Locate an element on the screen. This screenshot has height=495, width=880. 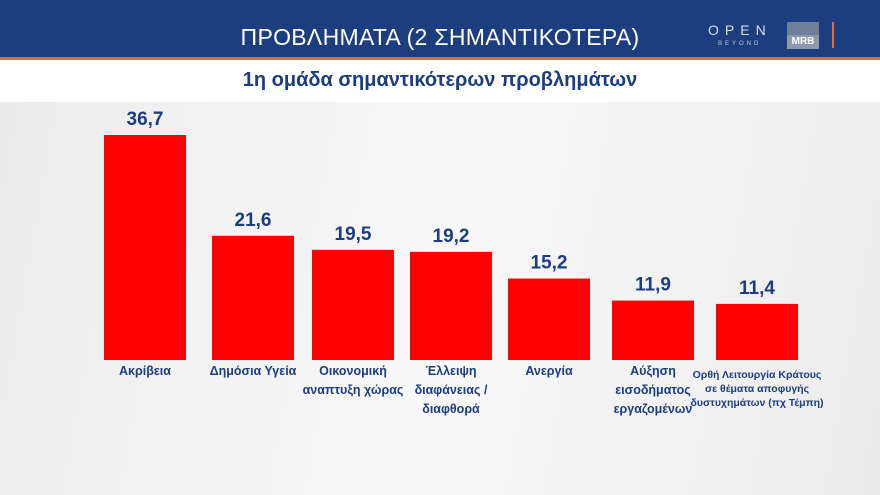
mrb-logo: MRB is located at coordinates (803, 35).